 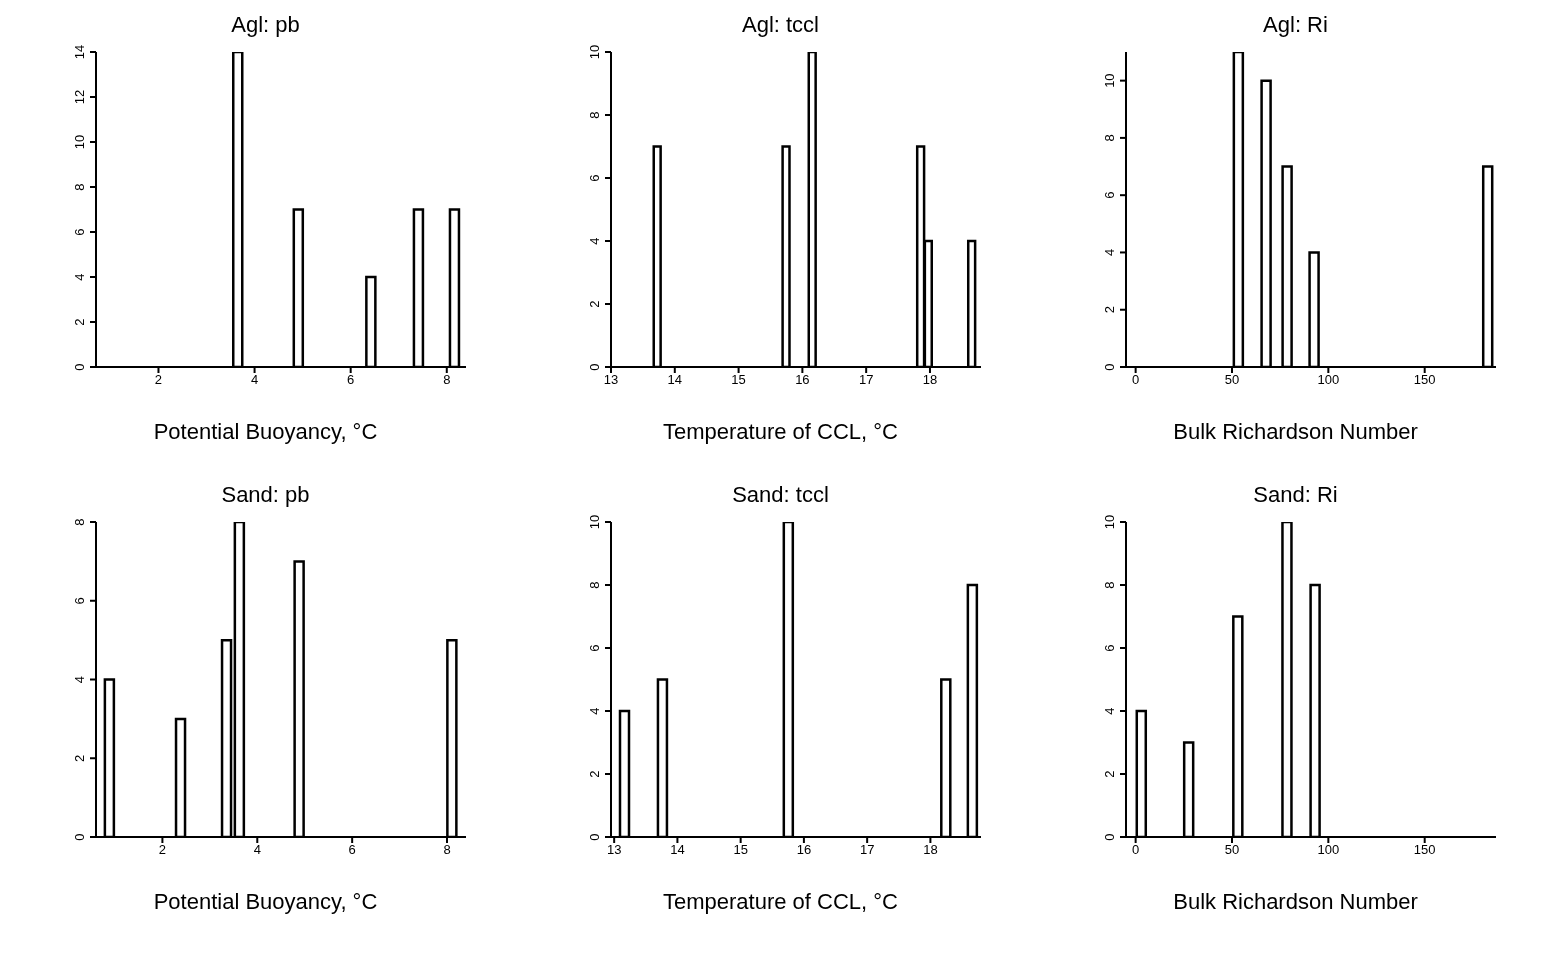 What do you see at coordinates (265, 25) in the screenshot?
I see `chart-title: Agl: pb` at bounding box center [265, 25].